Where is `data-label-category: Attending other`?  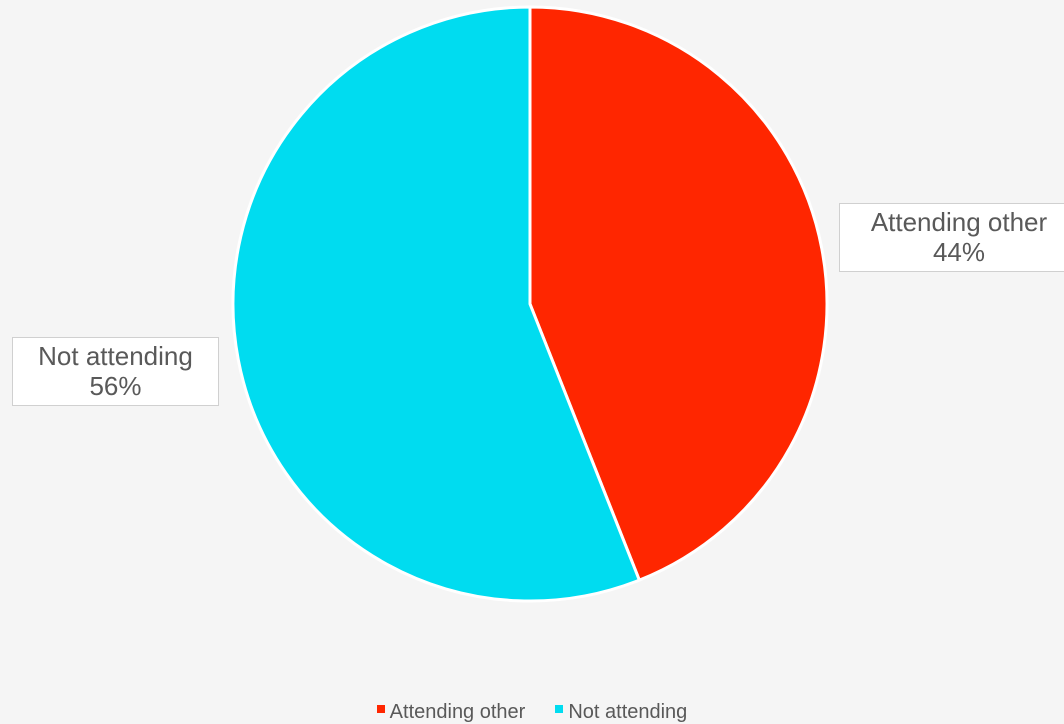 data-label-category: Attending other is located at coordinates (959, 222).